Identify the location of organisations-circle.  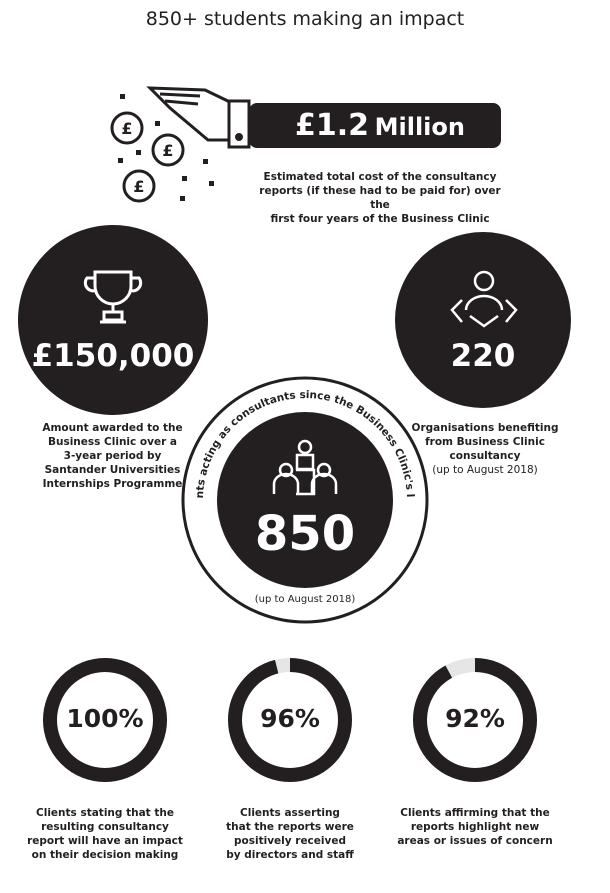
(483, 320).